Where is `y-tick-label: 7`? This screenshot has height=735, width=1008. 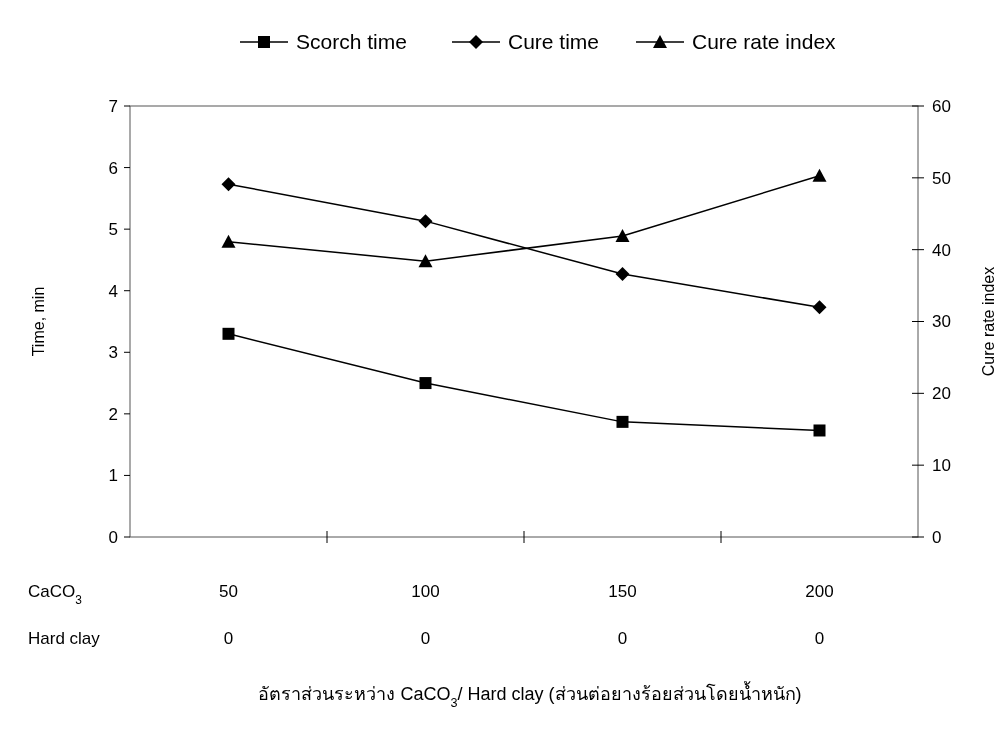 y-tick-label: 7 is located at coordinates (113, 106).